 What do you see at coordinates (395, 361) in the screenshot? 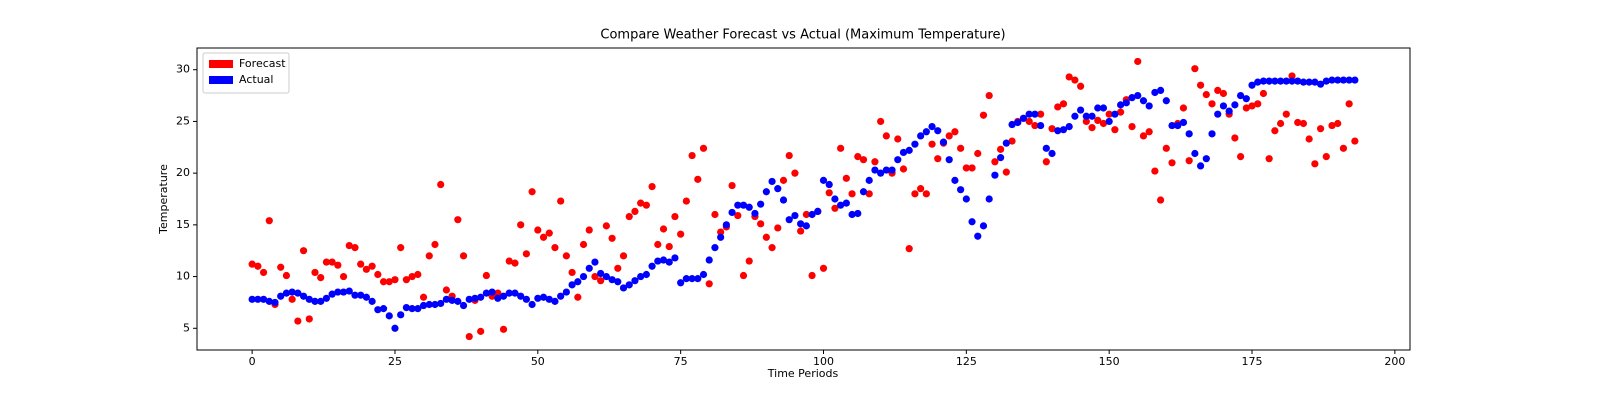
I see `x-tick-label: 25` at bounding box center [395, 361].